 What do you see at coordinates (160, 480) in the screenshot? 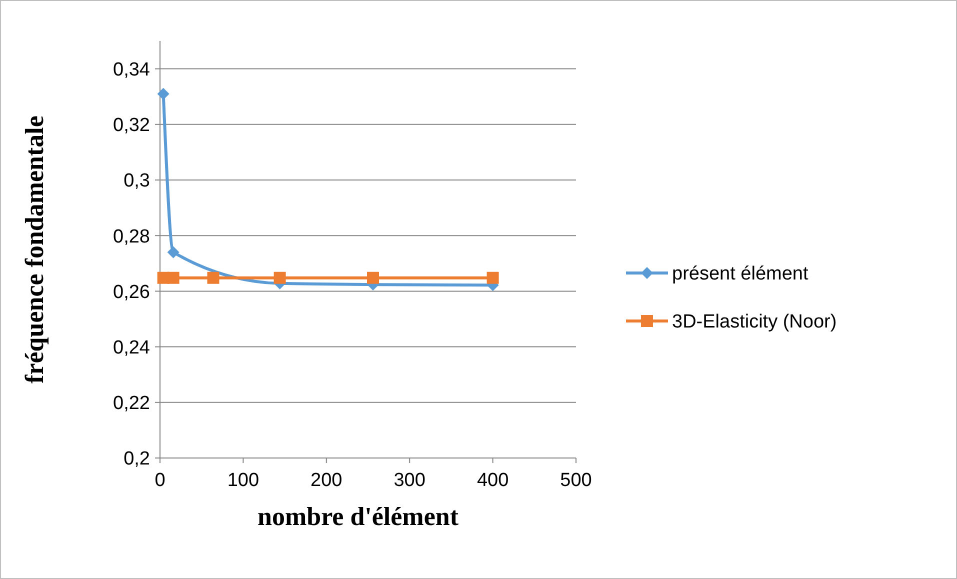
I see `x-tick-label: 0` at bounding box center [160, 480].